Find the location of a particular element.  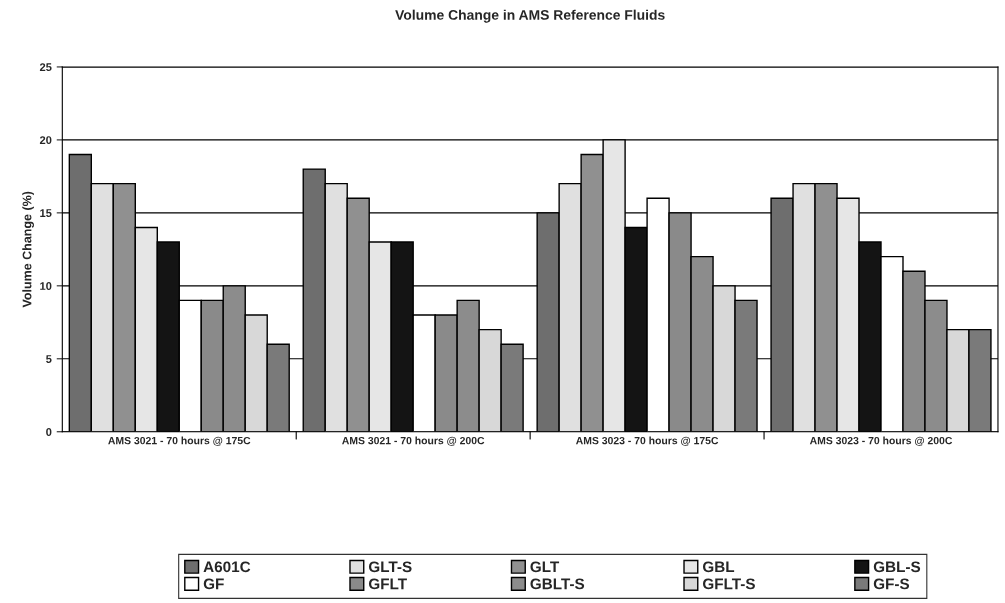

y-tick-label: 10 is located at coordinates (46, 286).